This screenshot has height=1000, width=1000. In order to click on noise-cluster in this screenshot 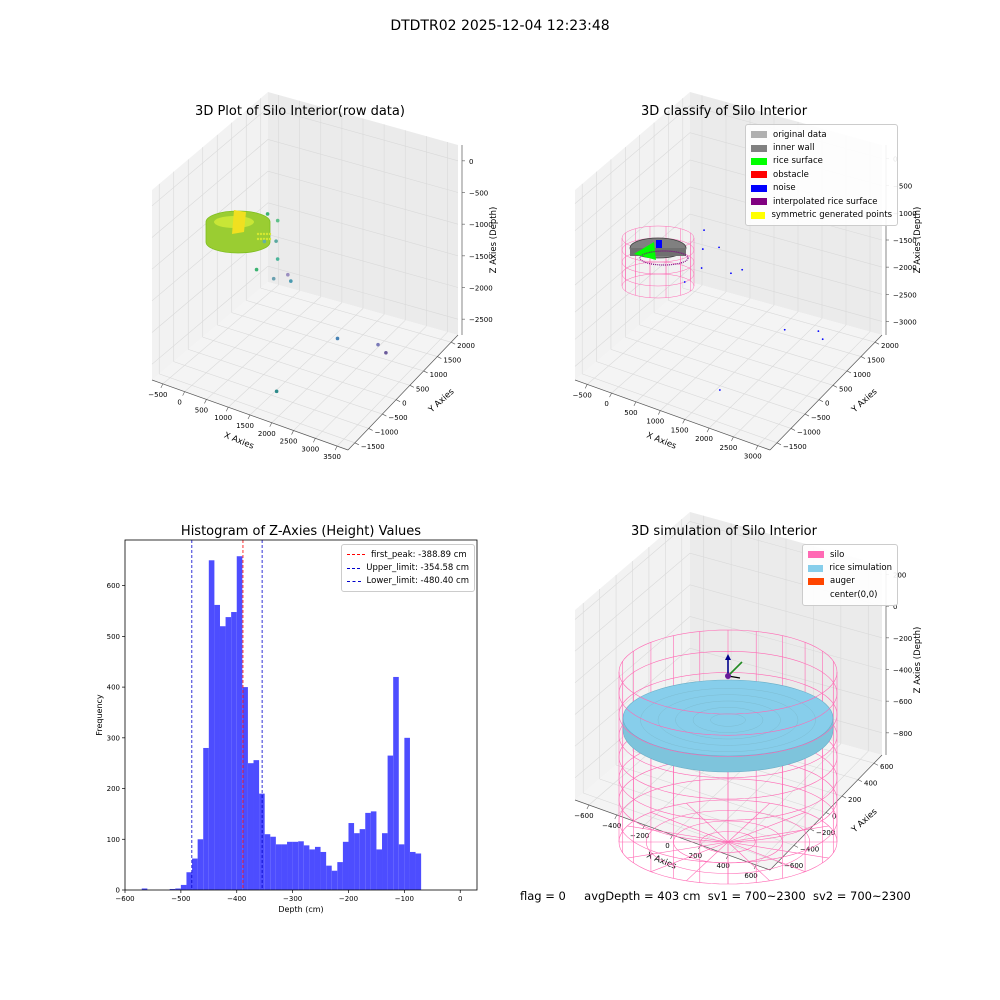, I will do `click(659, 244)`.